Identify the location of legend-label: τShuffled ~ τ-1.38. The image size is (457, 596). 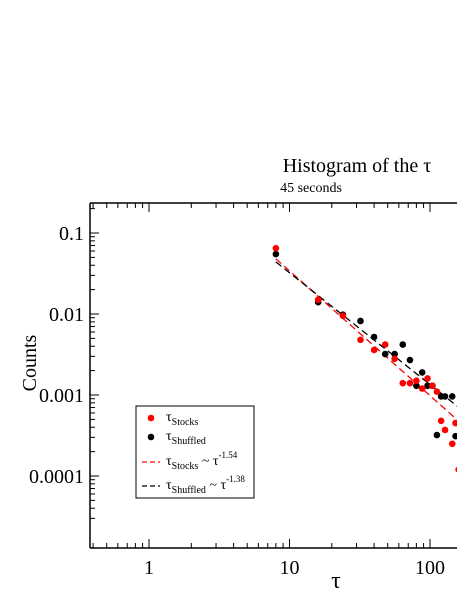
(205, 485).